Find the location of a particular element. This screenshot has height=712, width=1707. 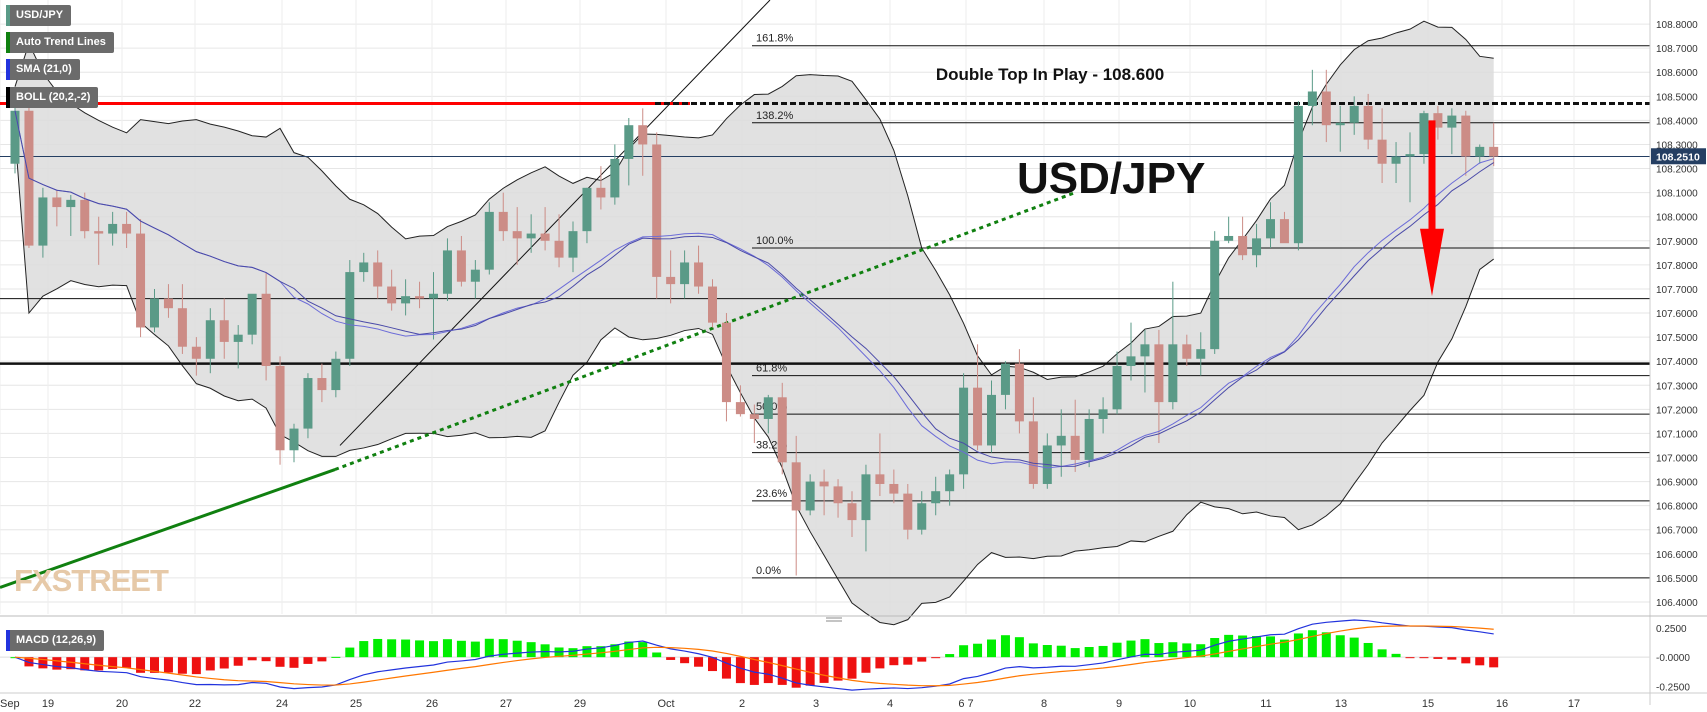

x-tick-label: 25 is located at coordinates (356, 704).